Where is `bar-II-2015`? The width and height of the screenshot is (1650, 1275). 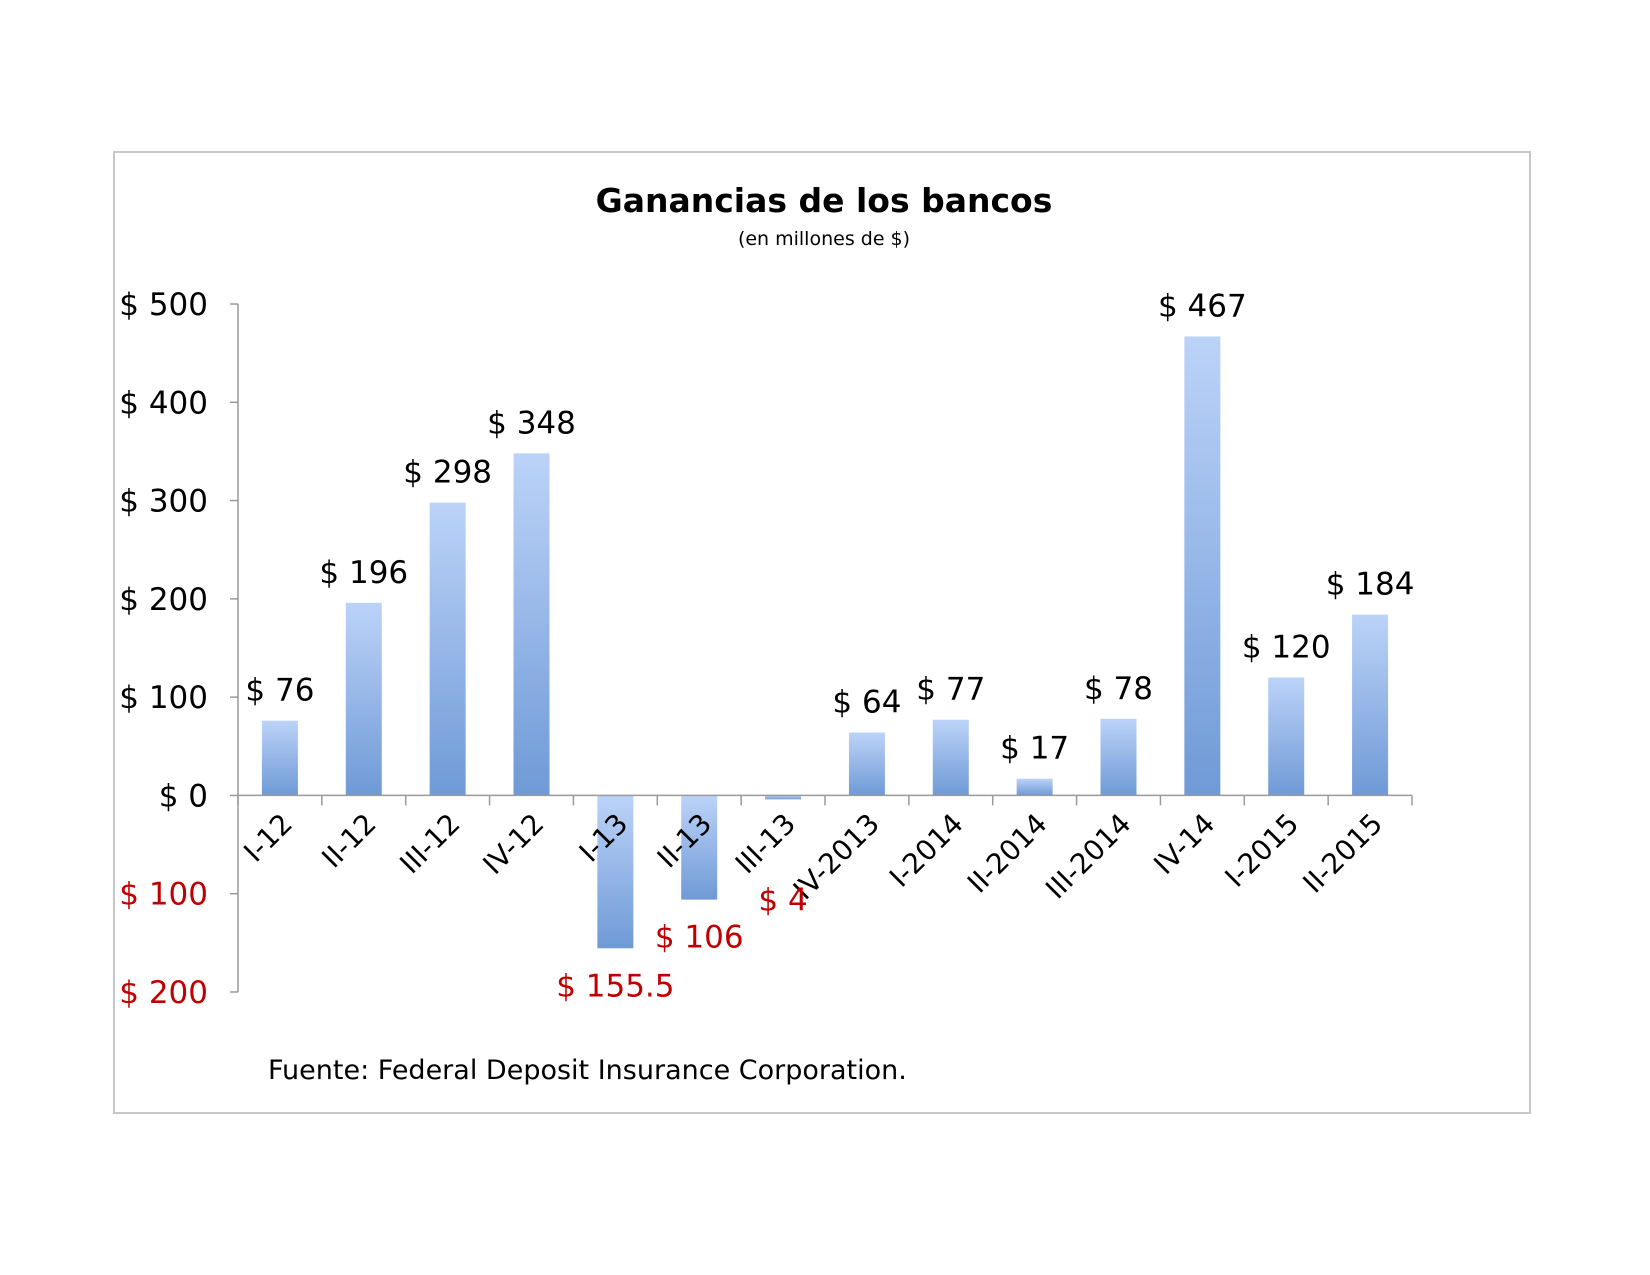
bar-II-2015 is located at coordinates (1370, 705).